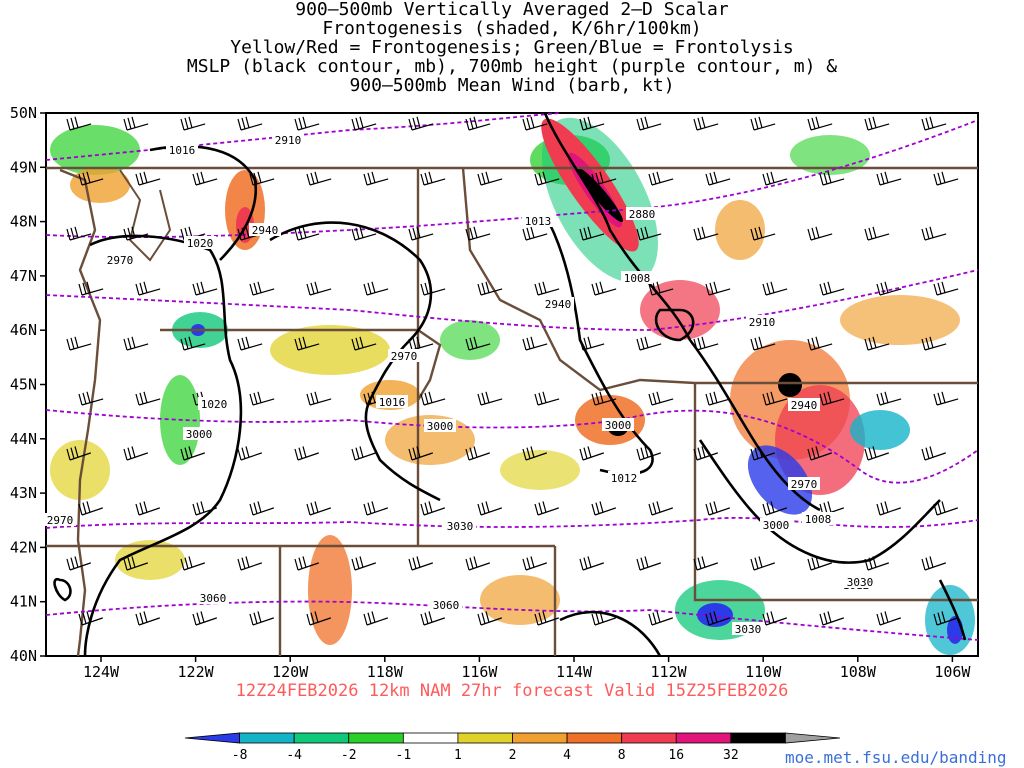 The height and width of the screenshot is (768, 1024). Describe the element at coordinates (763, 672) in the screenshot. I see `lon-label: 110W` at that location.